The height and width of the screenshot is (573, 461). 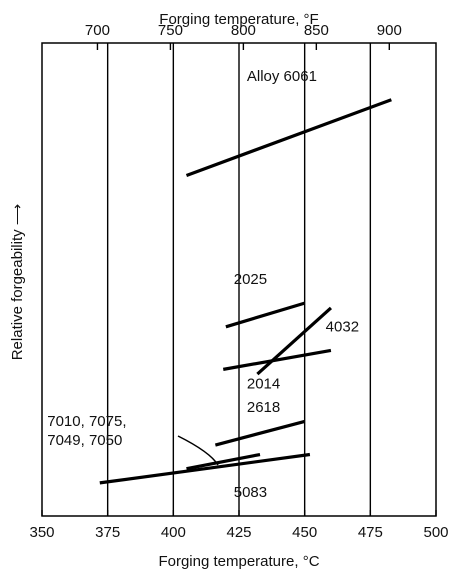 I want to click on top-tick-label-700: 700, so click(x=97, y=30).